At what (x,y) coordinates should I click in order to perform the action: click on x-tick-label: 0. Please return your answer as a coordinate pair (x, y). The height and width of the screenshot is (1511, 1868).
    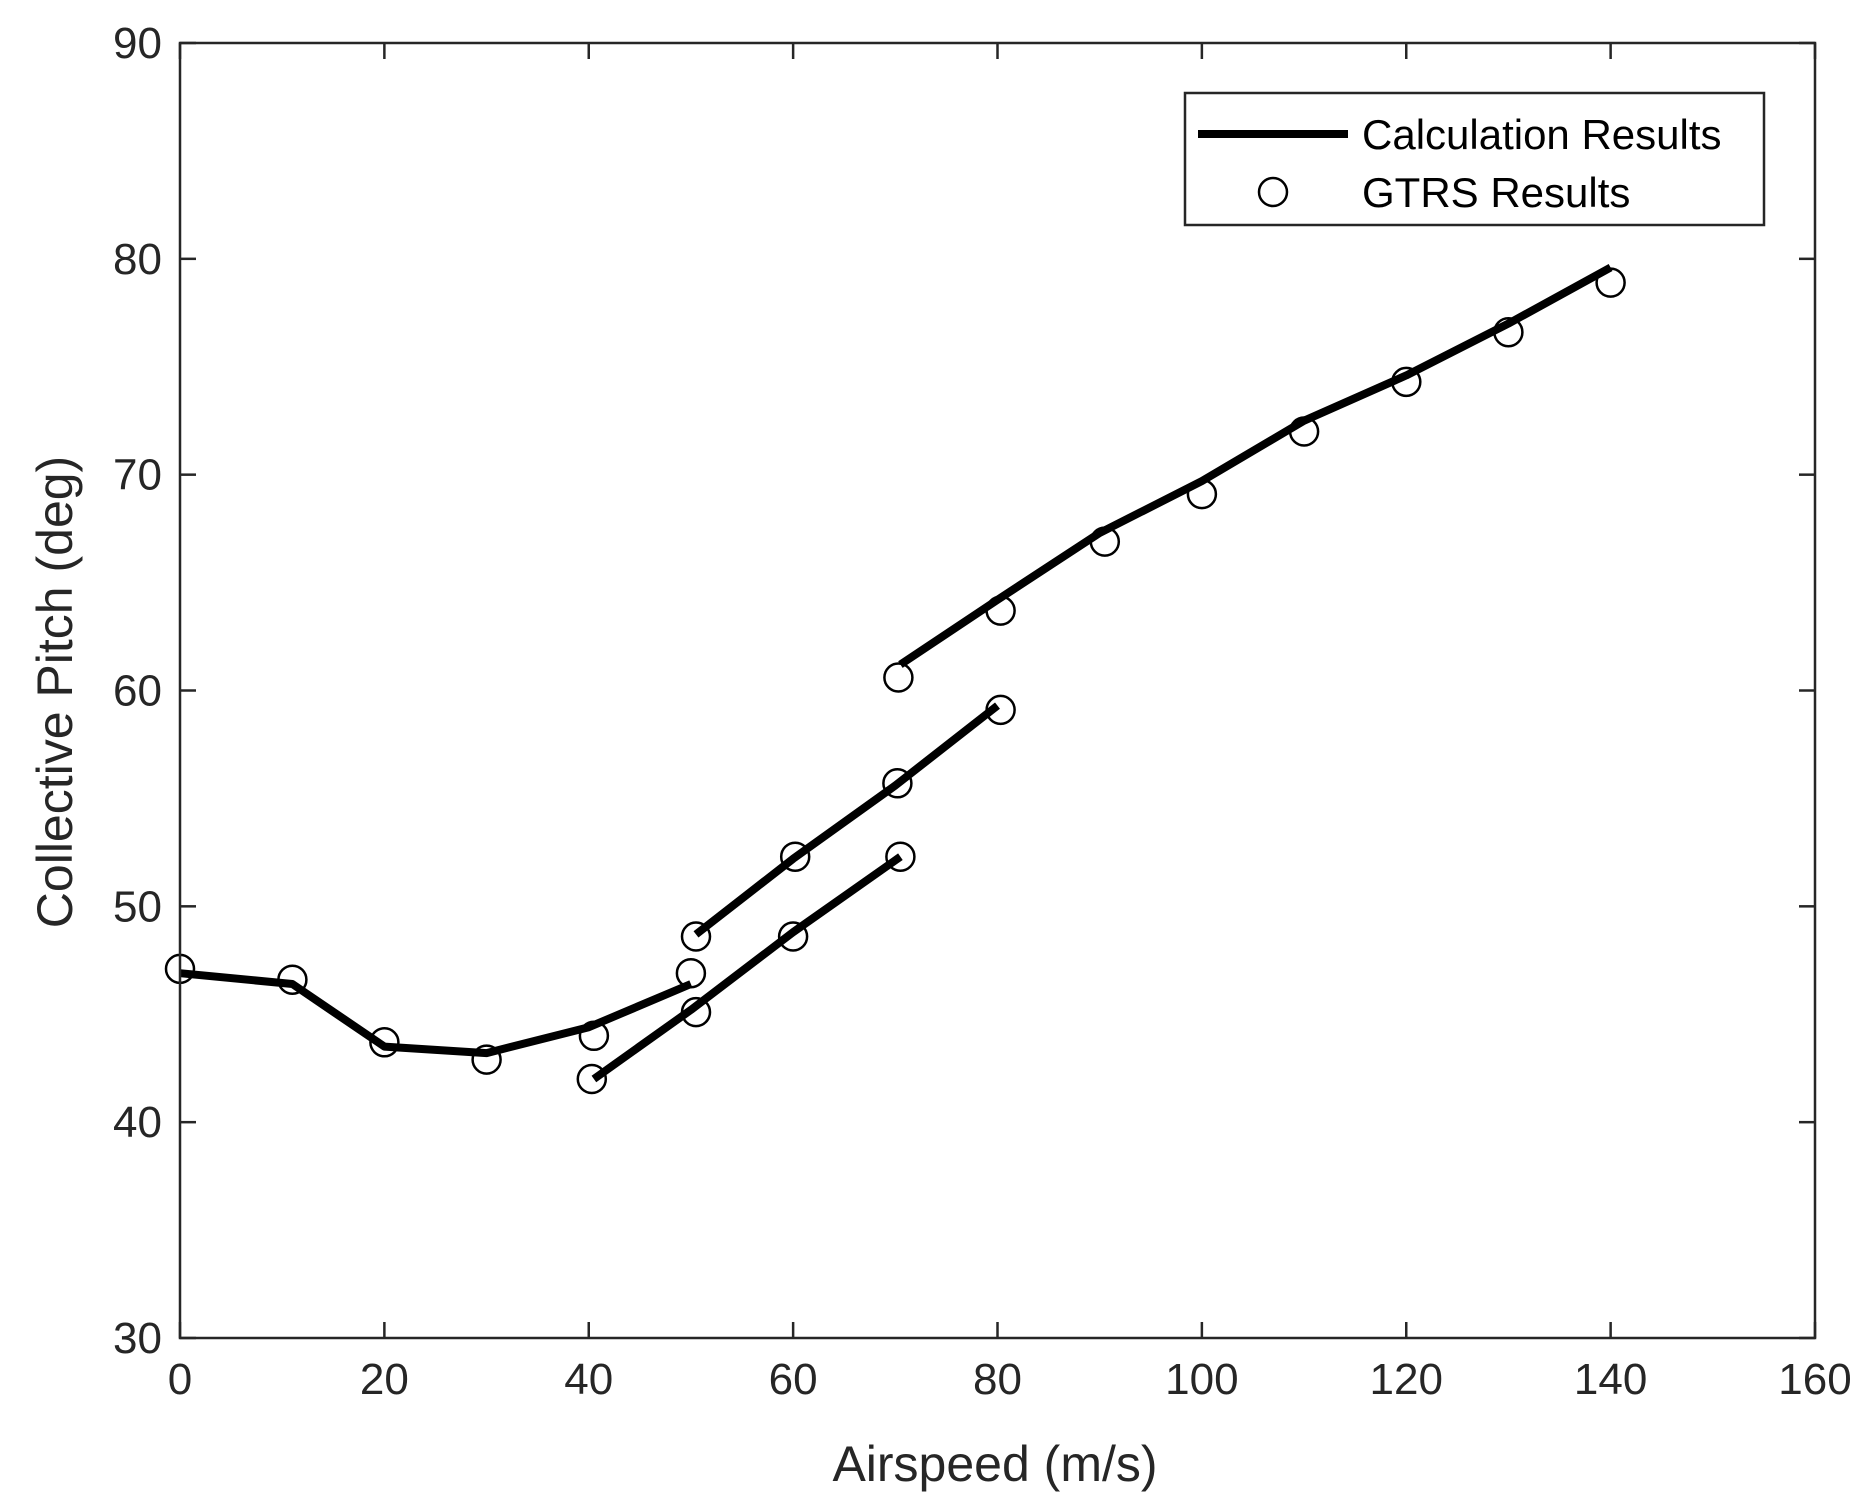
    Looking at the image, I should click on (180, 1379).